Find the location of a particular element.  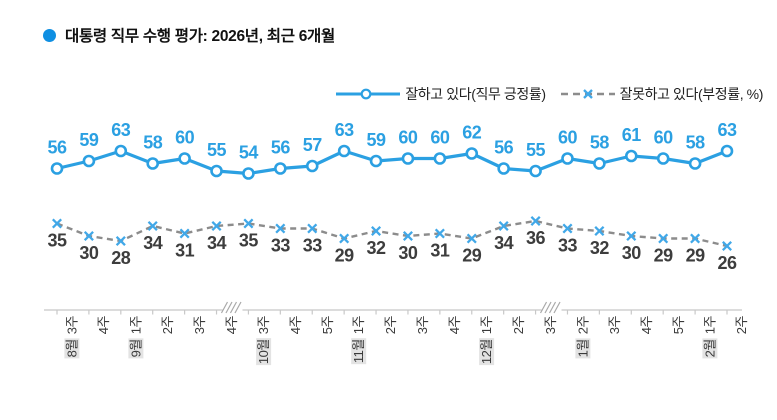

positive-series-line is located at coordinates (392, 162).